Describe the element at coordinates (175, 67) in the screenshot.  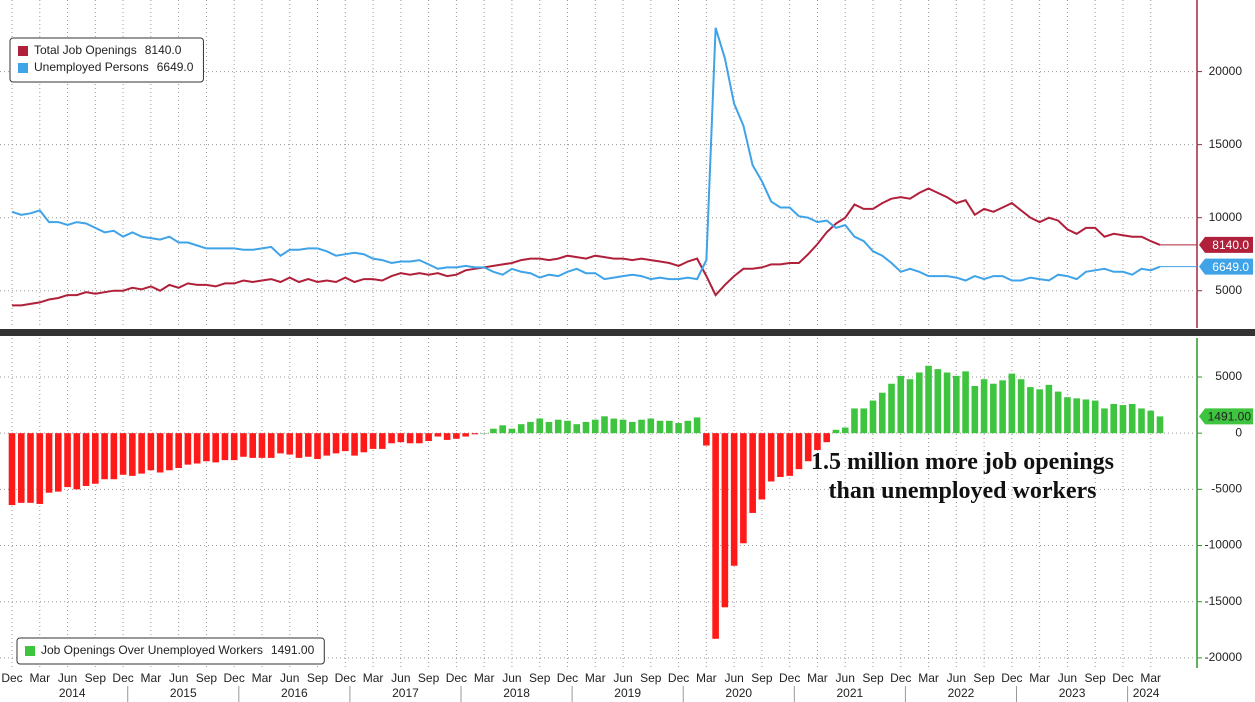
I see `legend-value: 6649.0` at that location.